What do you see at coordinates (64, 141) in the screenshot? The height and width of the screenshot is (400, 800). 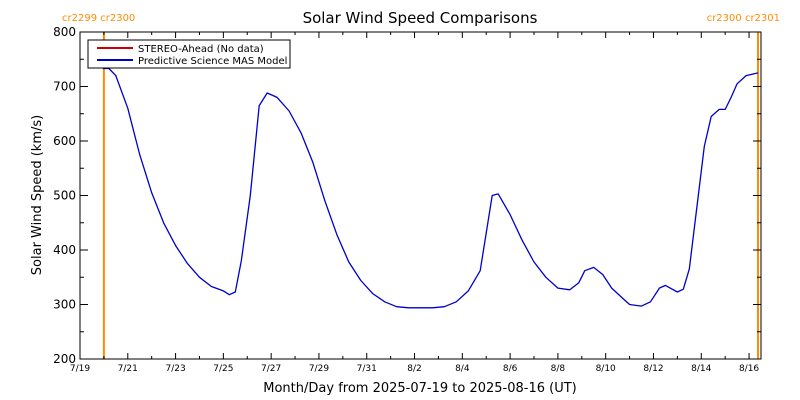 I see `y-tick-label: 600` at bounding box center [64, 141].